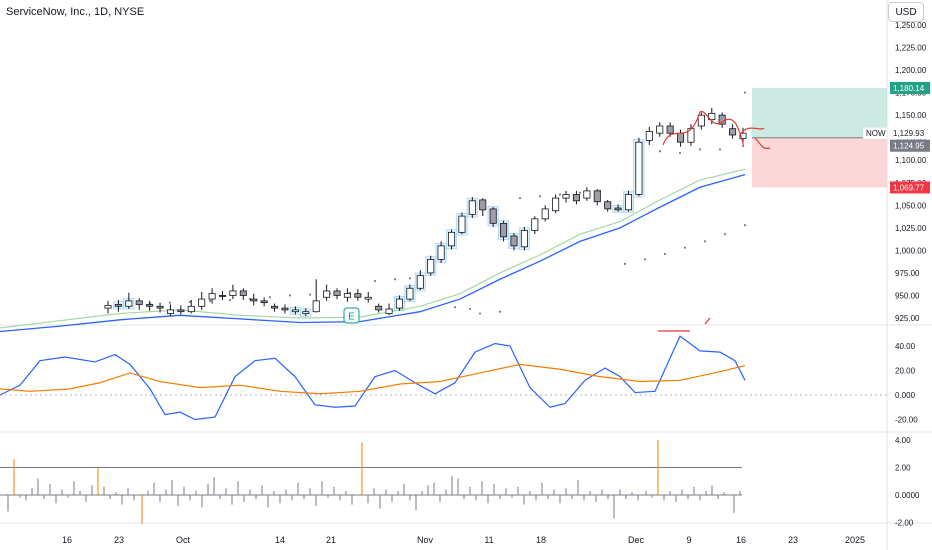  What do you see at coordinates (374, 482) in the screenshot?
I see `histogram-pane` at bounding box center [374, 482].